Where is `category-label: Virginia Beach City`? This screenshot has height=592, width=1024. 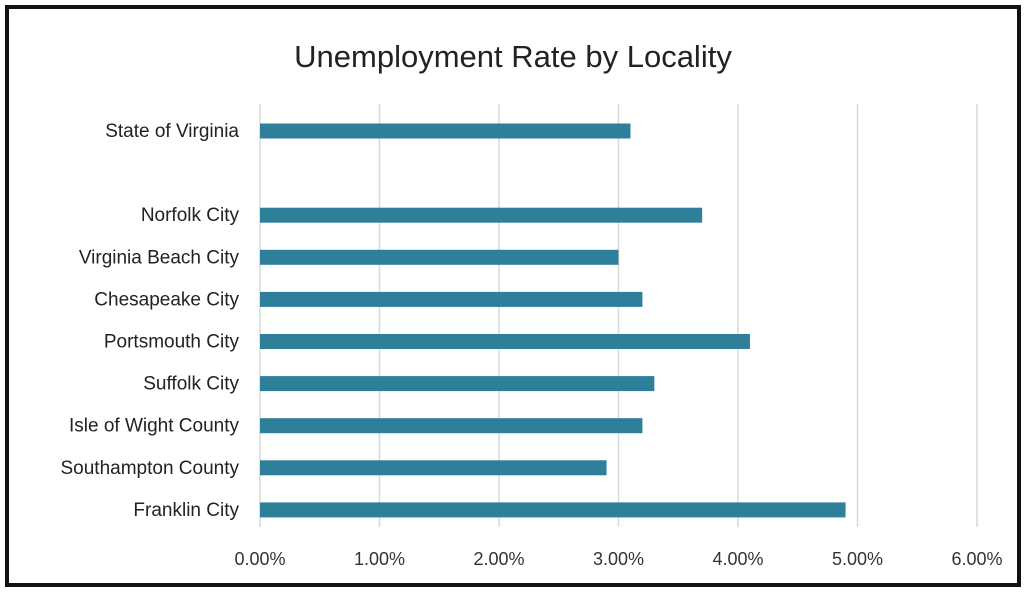 category-label: Virginia Beach City is located at coordinates (159, 257).